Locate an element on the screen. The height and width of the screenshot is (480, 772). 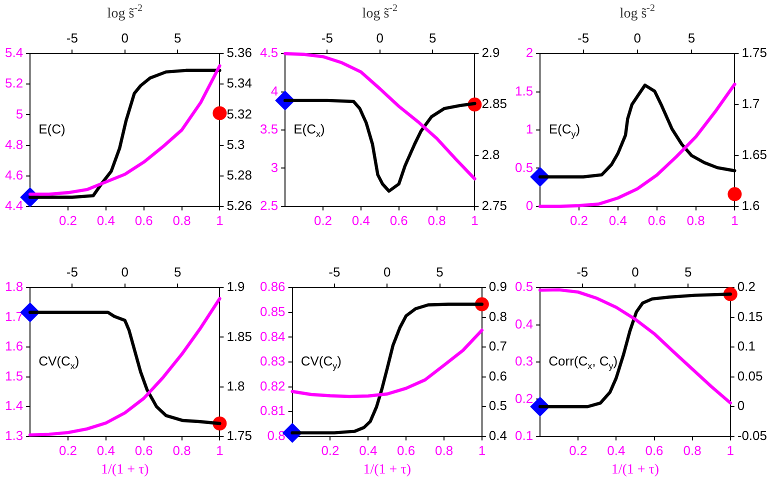
y2-tick-label: 5.36 is located at coordinates (239, 52).